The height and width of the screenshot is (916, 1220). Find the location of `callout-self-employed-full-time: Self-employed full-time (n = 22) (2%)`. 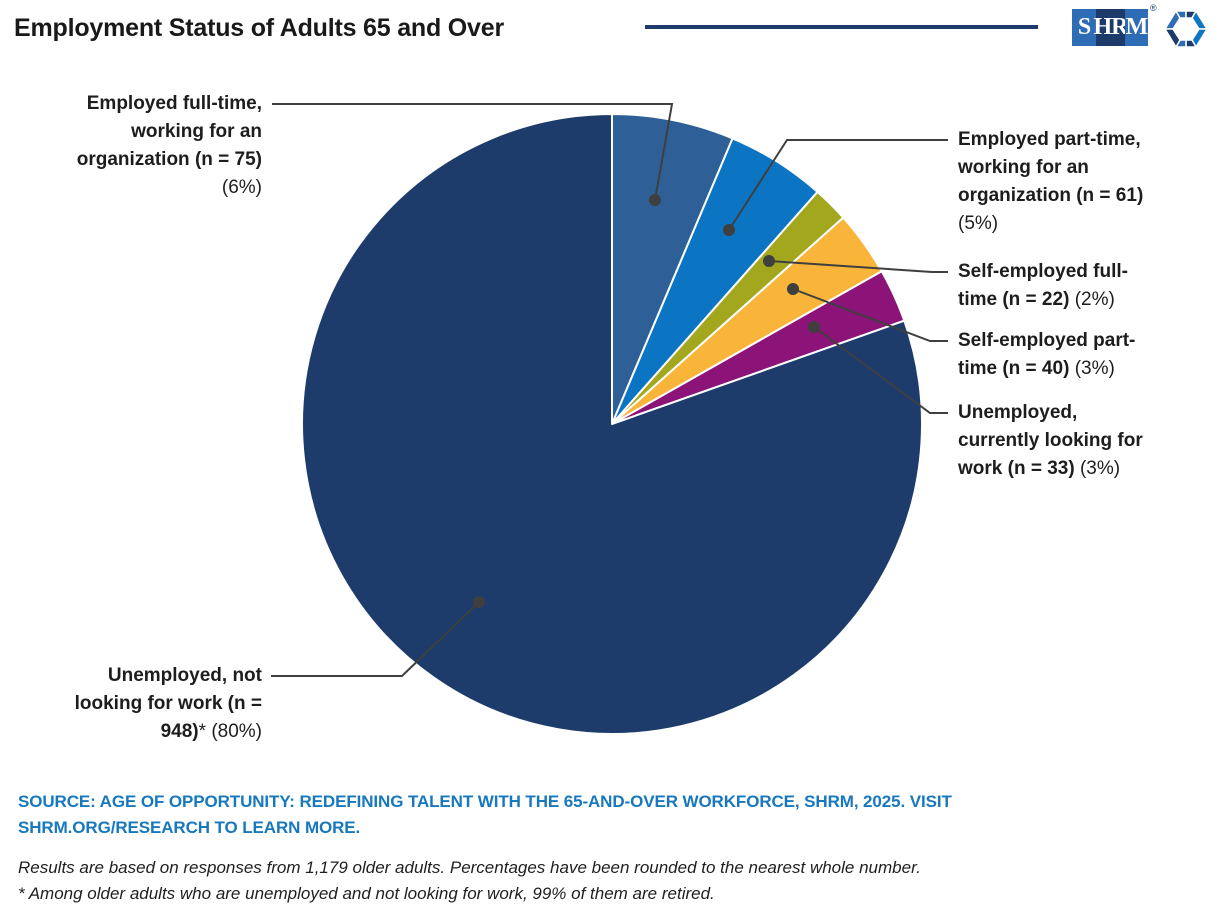

callout-self-employed-full-time: Self-employed full-time (n = 22) (2%) is located at coordinates (1055, 286).